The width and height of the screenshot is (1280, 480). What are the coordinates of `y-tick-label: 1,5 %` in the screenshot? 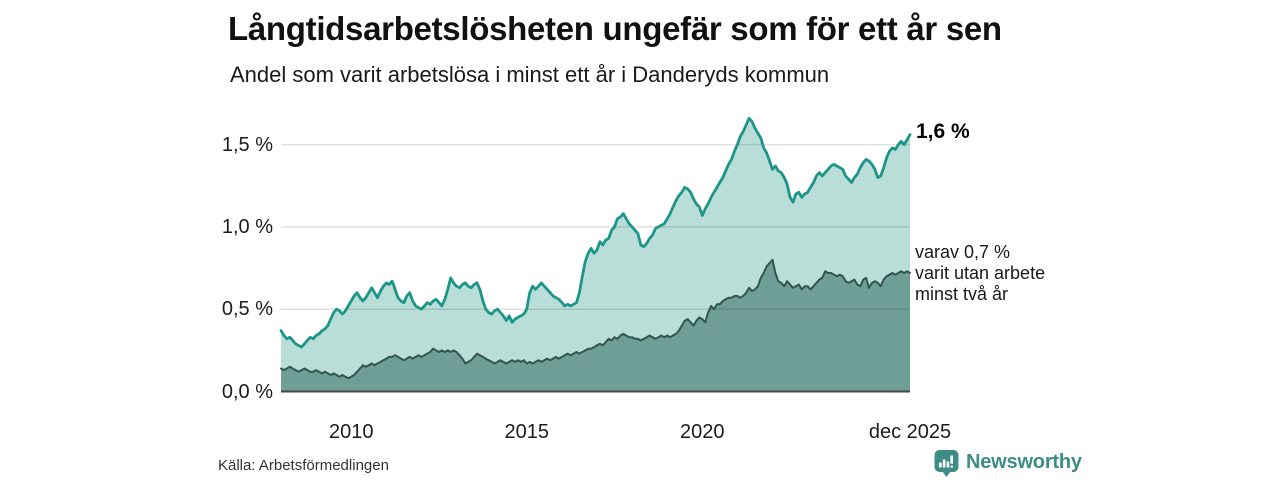 It's located at (247, 144).